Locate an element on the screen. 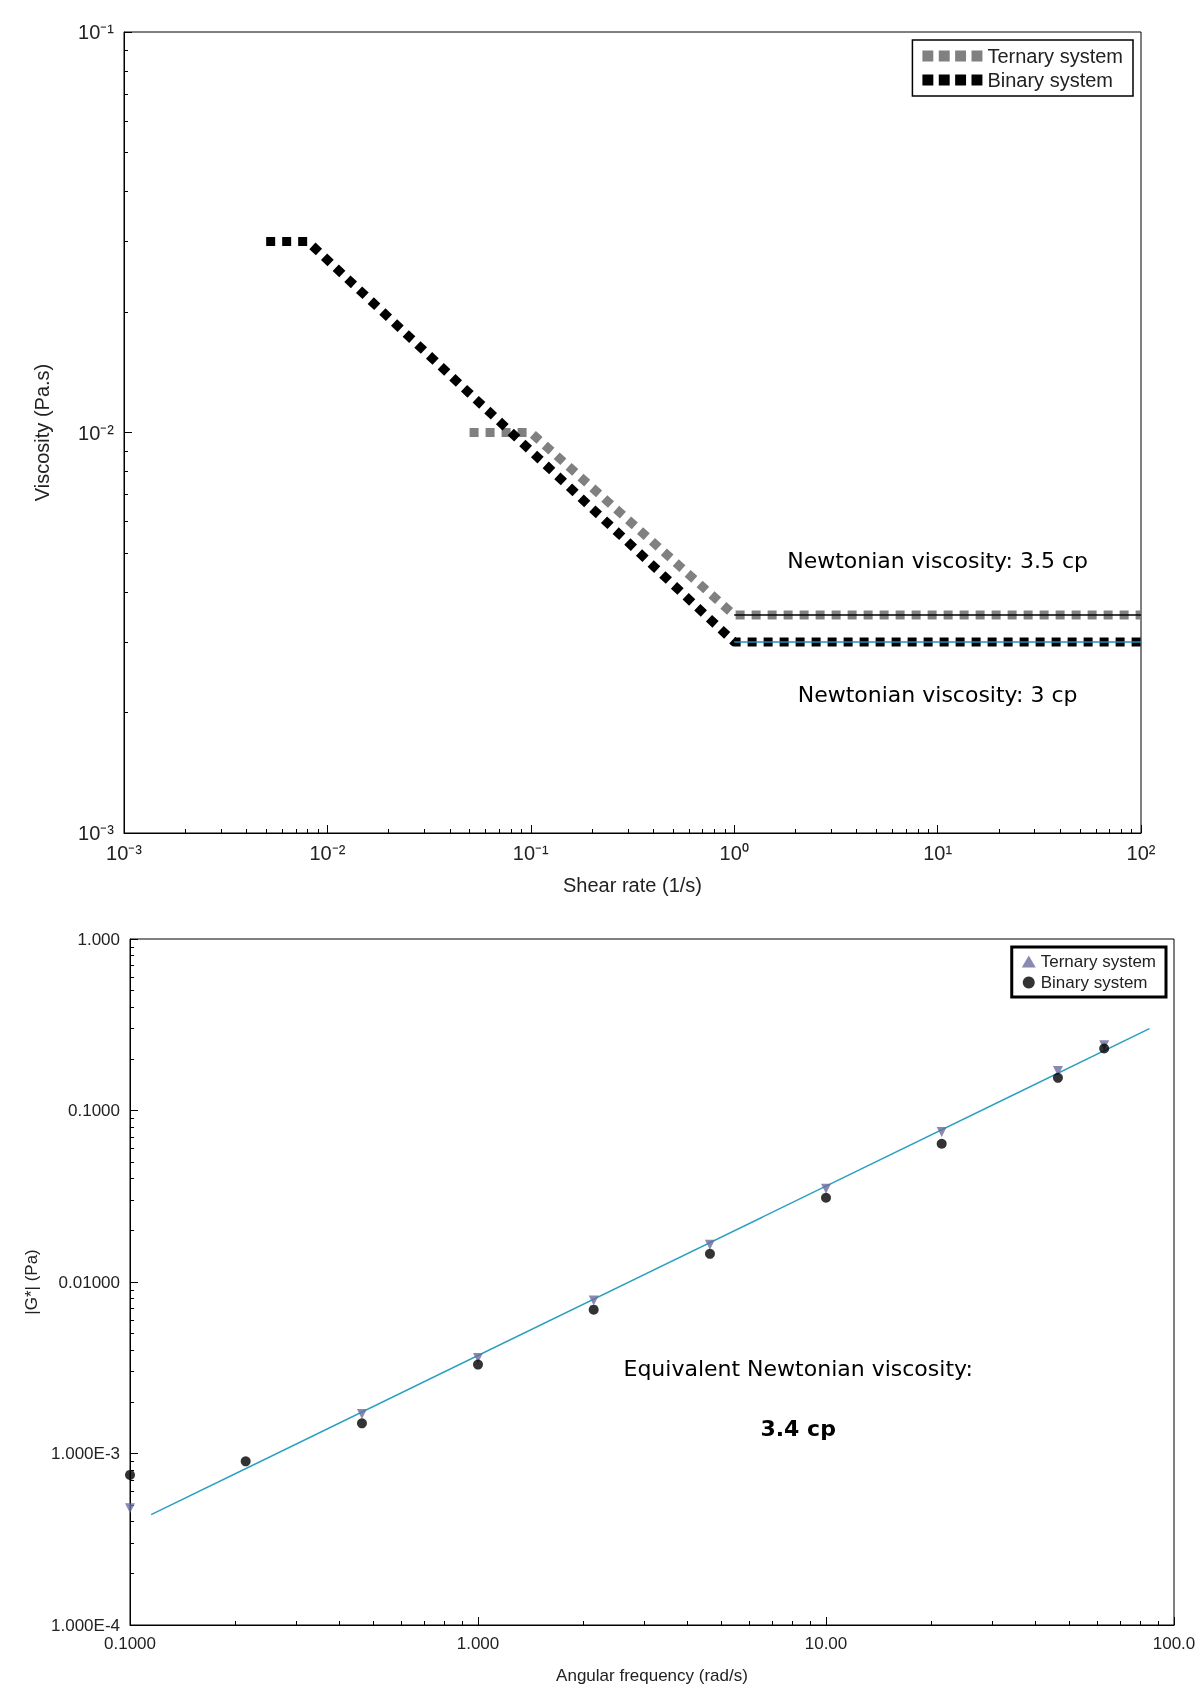  y-tick-label: 1.000E-3 is located at coordinates (85, 1453).